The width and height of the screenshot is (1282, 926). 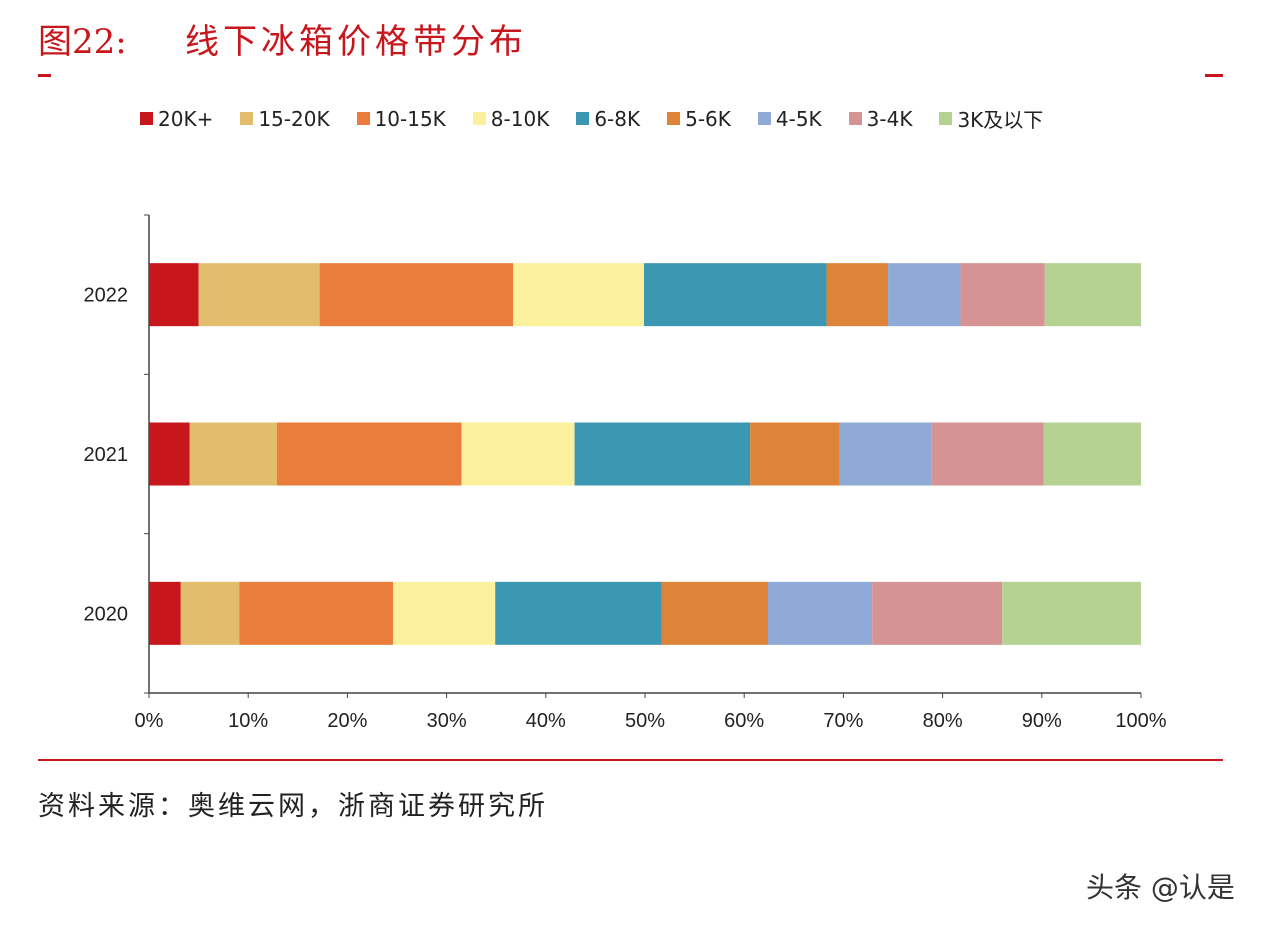 What do you see at coordinates (1214, 75) in the screenshot?
I see `title-divider-right` at bounding box center [1214, 75].